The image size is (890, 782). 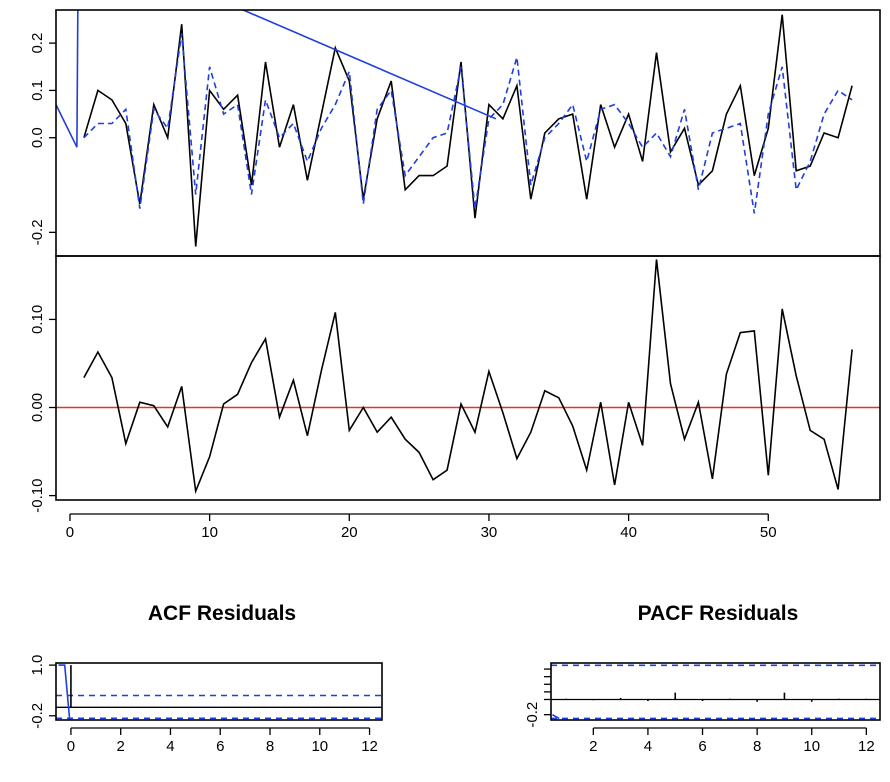 I want to click on x-tick-label: 20, so click(x=349, y=532).